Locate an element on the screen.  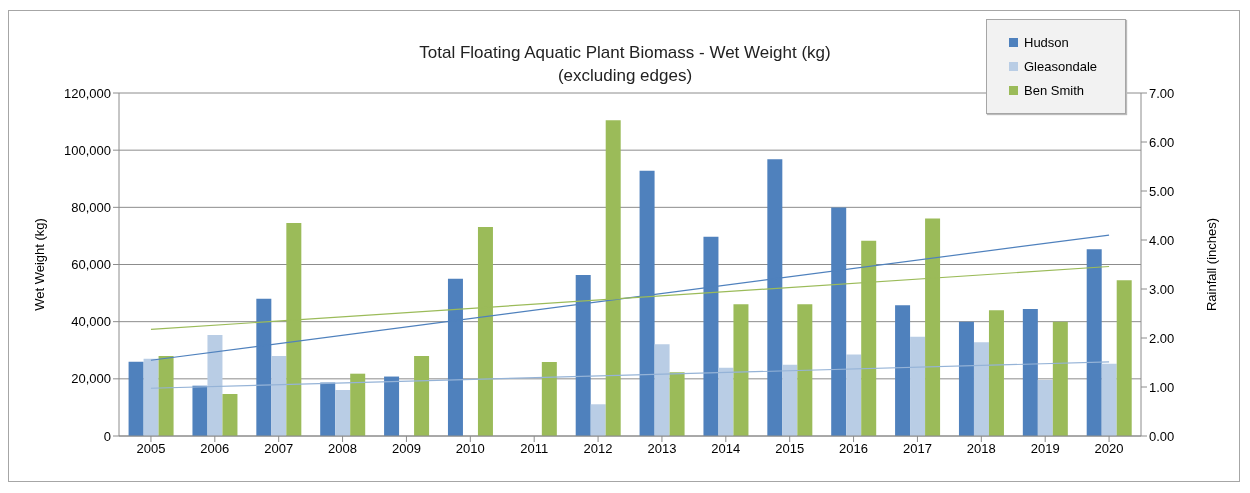
x-tick-label: 2013 is located at coordinates (662, 449).